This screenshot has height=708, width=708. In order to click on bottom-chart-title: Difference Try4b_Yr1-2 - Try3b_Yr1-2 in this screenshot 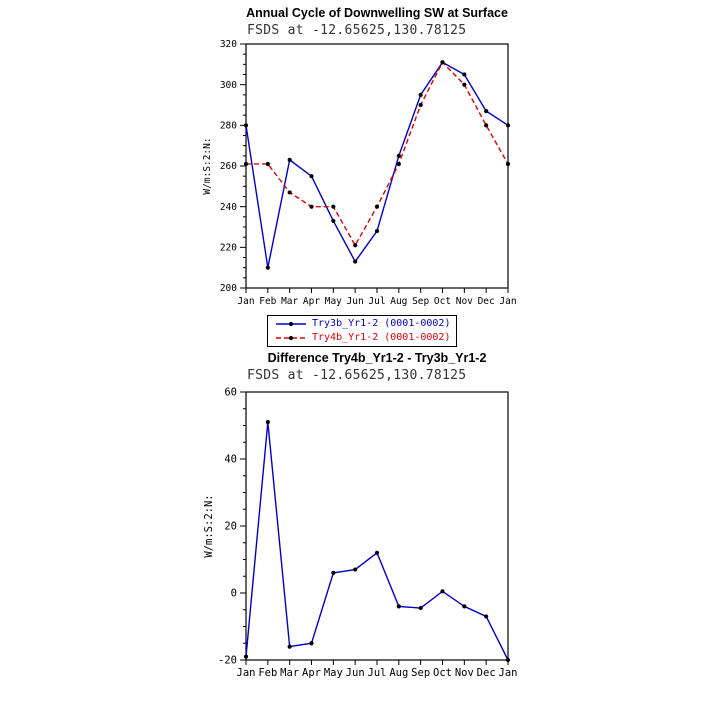, I will do `click(377, 358)`.